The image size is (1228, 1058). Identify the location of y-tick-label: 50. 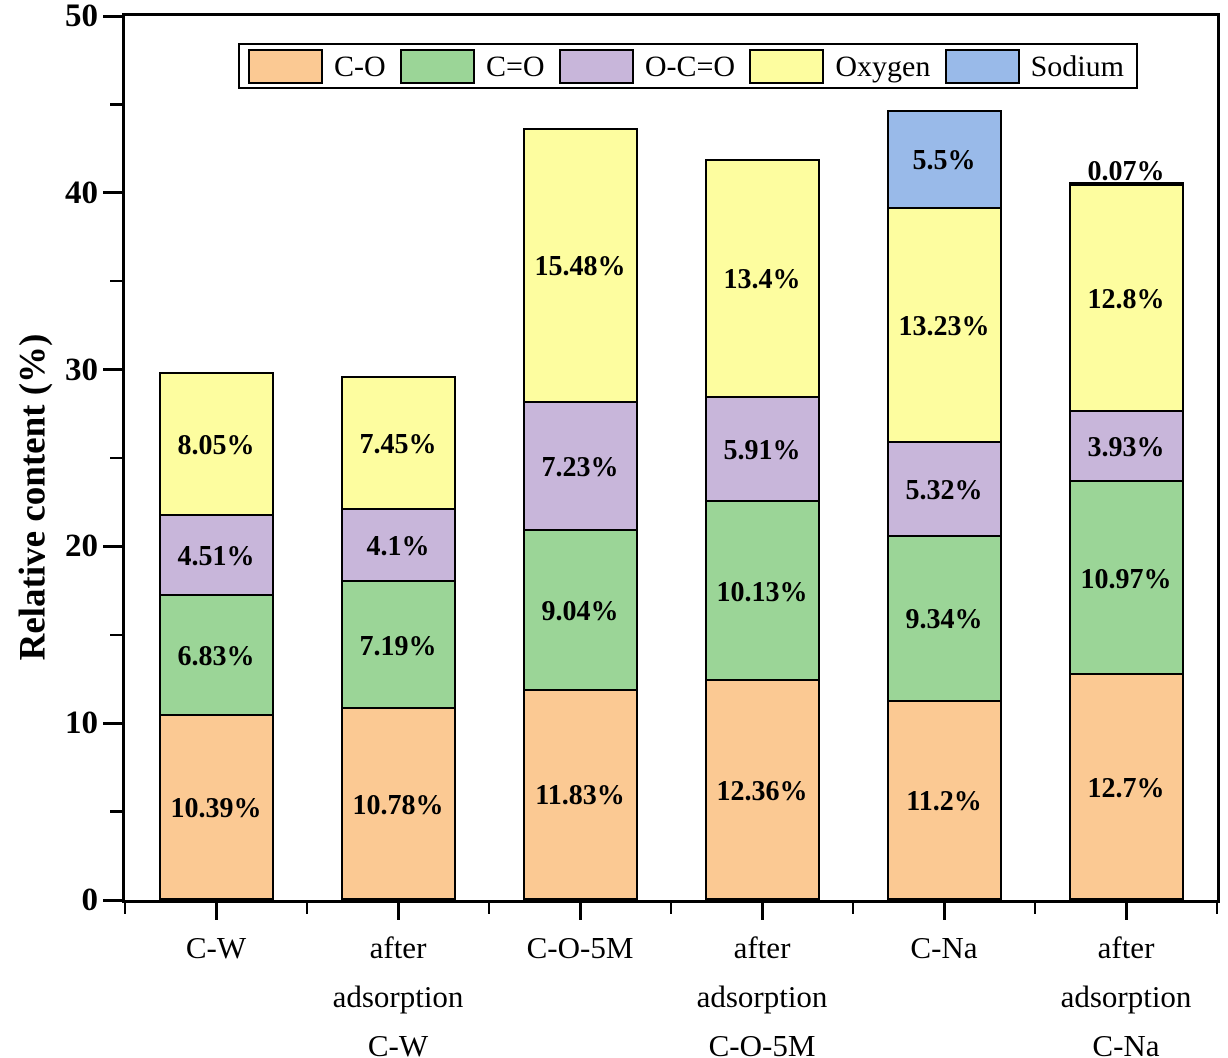
(81, 17).